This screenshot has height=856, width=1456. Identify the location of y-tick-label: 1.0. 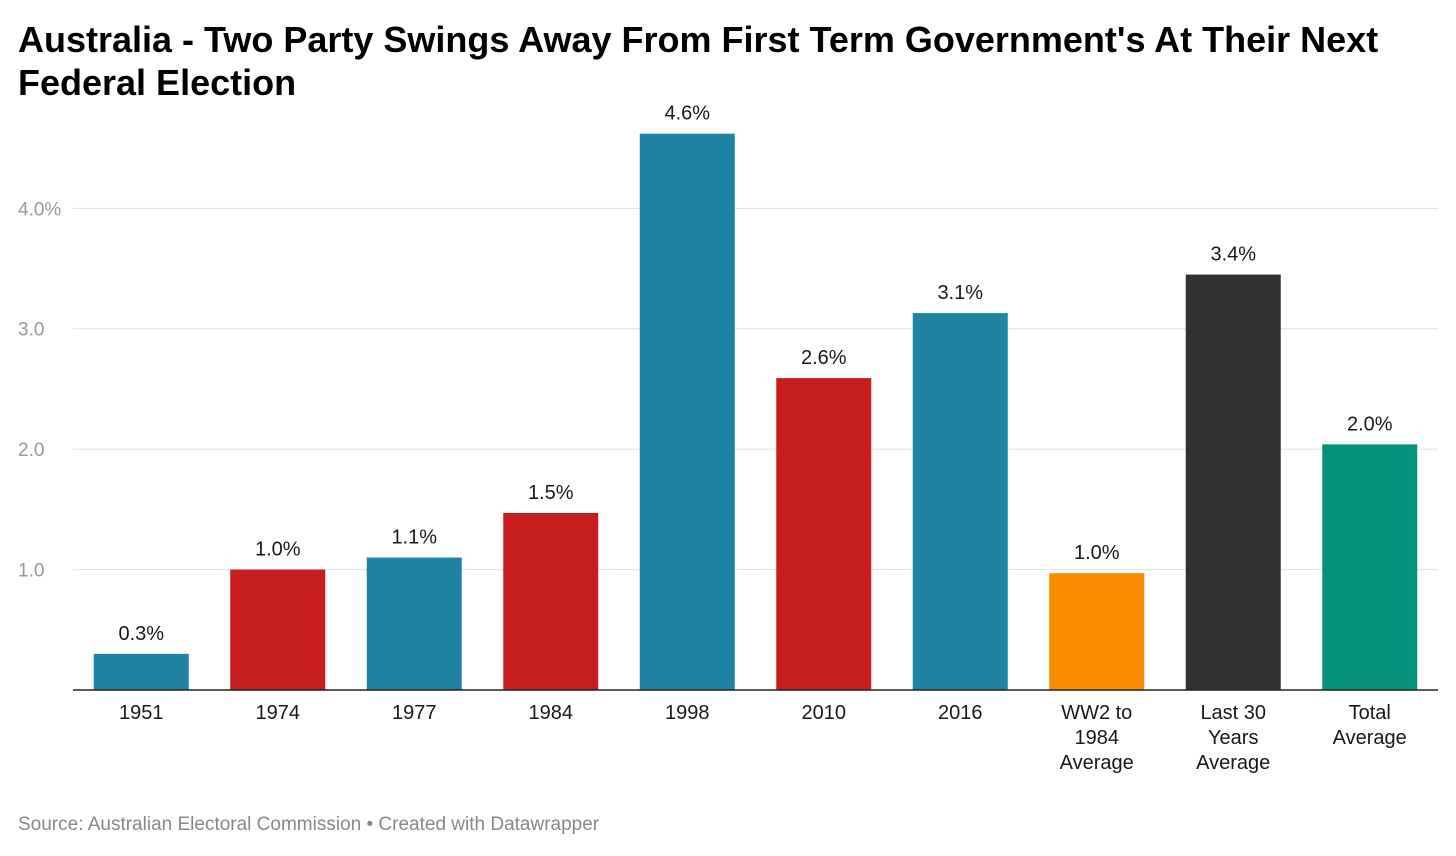
(31, 571).